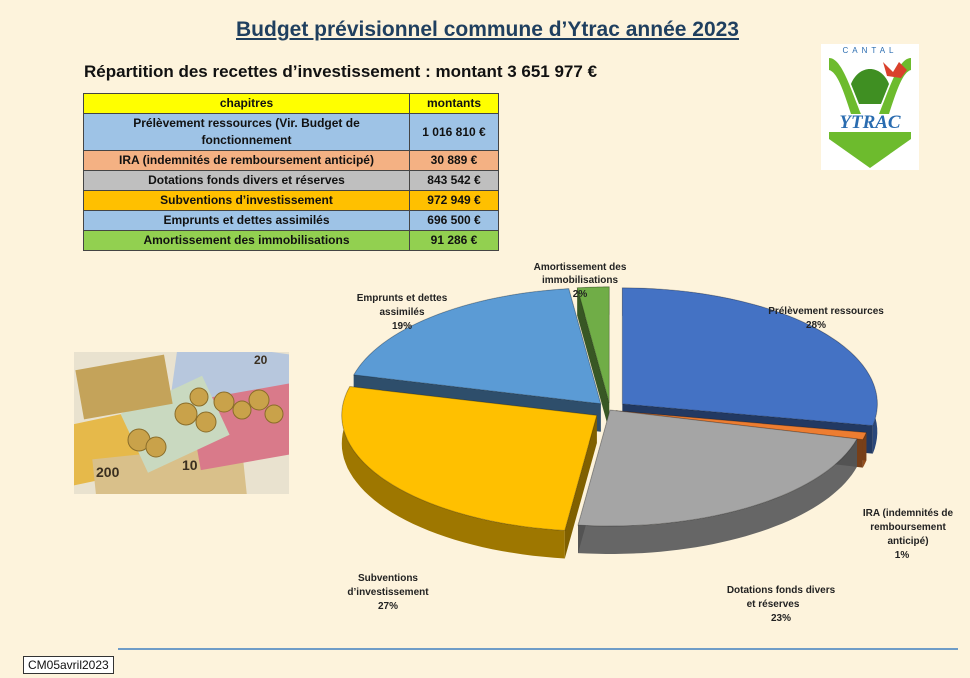 Image resolution: width=970 pixels, height=678 pixels. Describe the element at coordinates (902, 555) in the screenshot. I see `label-pct-ira: 1%` at that location.